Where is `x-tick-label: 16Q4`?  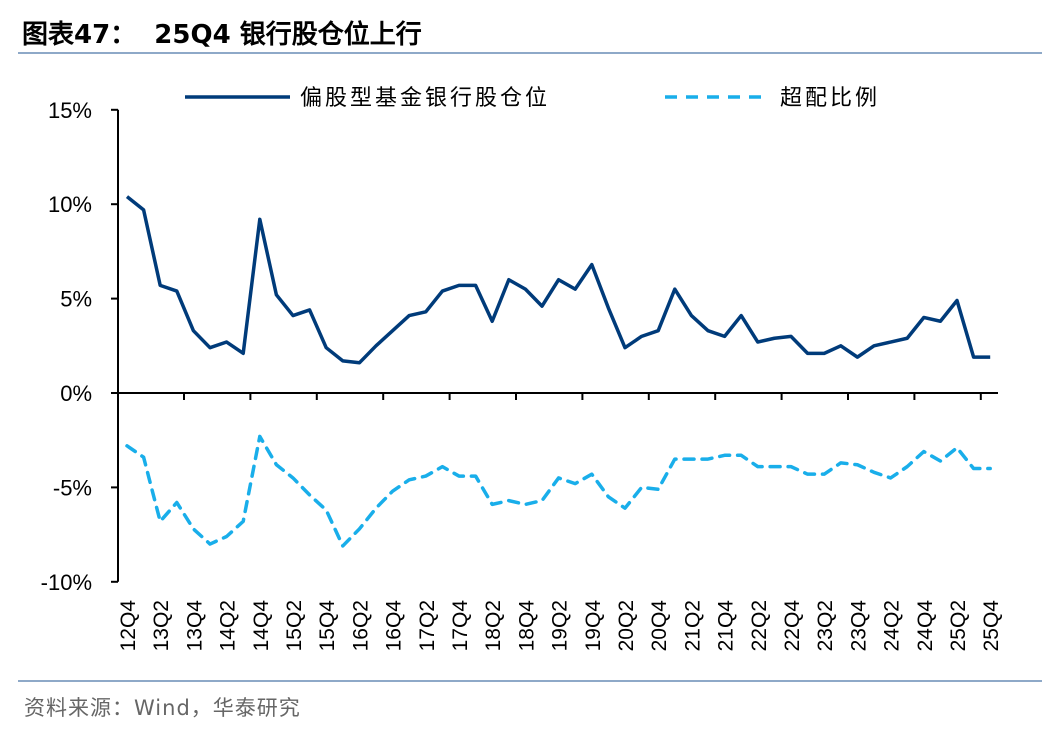
x-tick-label: 16Q4 is located at coordinates (394, 626).